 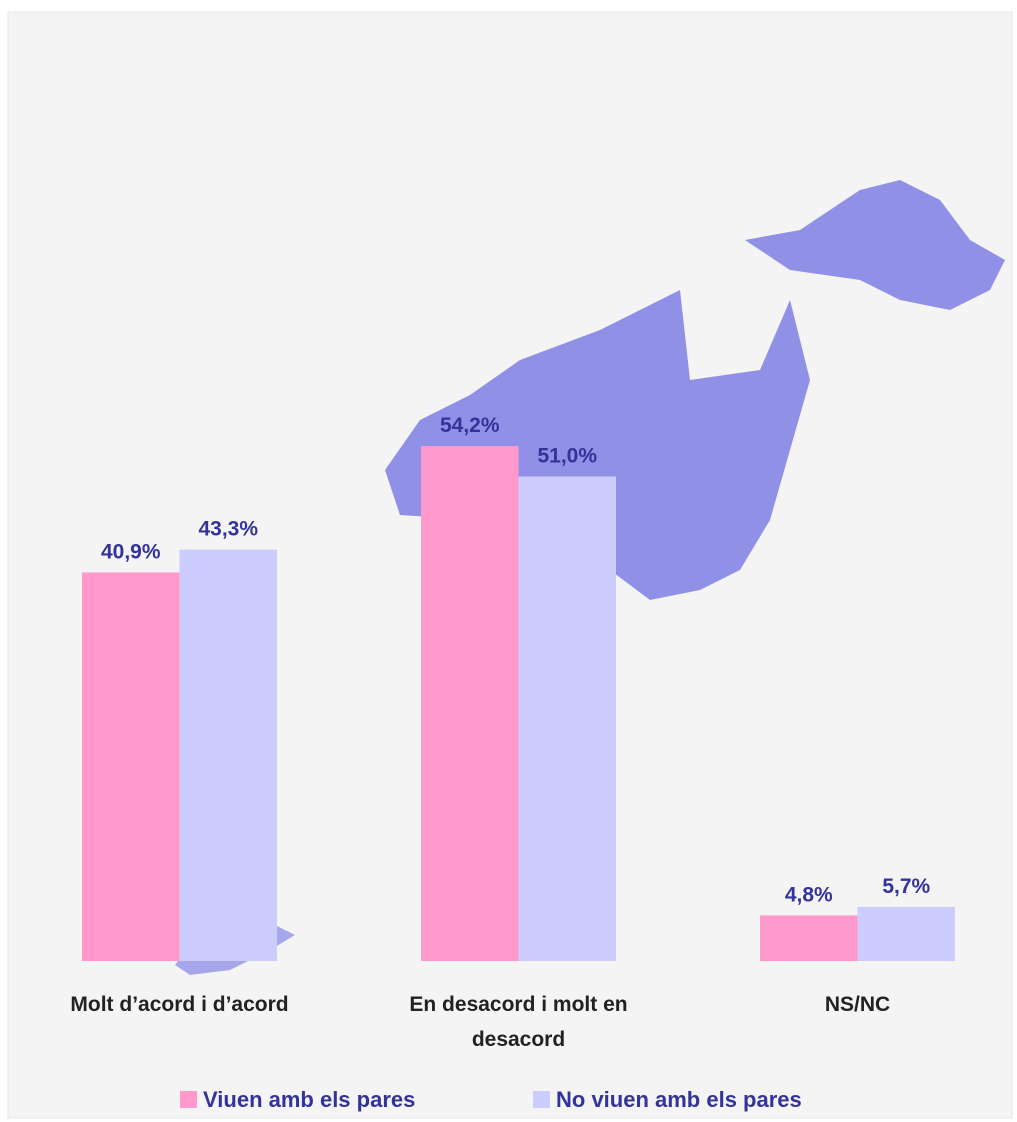 I want to click on value-label: 5,7%, so click(x=906, y=886).